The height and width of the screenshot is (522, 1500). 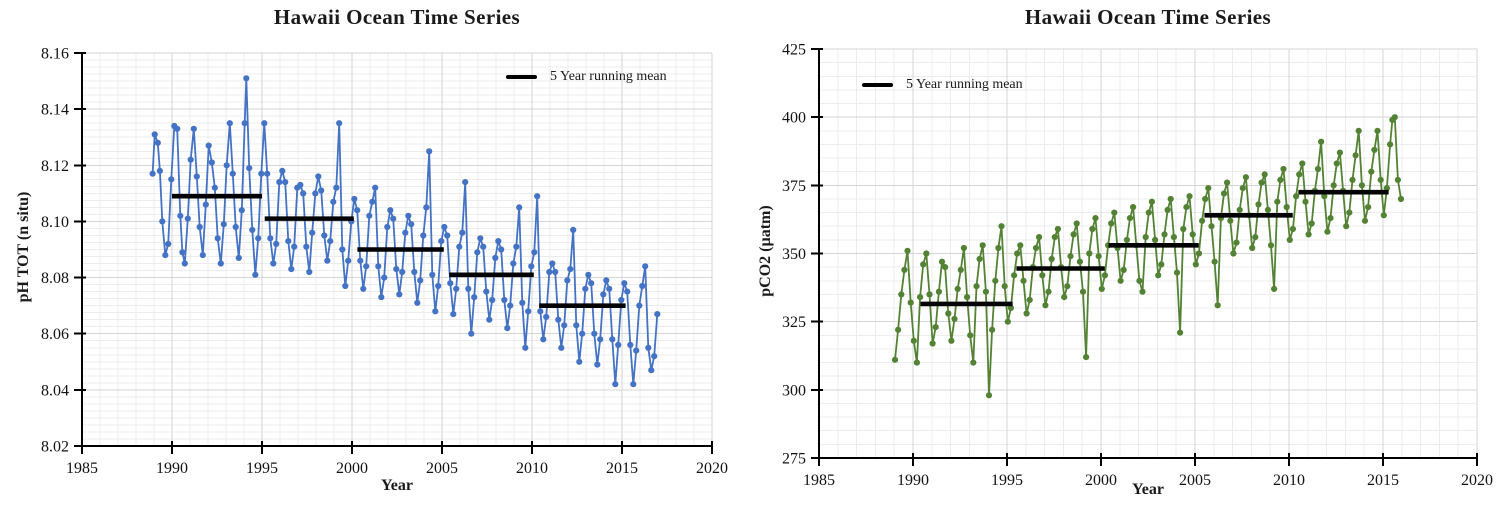 What do you see at coordinates (397, 485) in the screenshot?
I see `x-axis-title-ph: Year` at bounding box center [397, 485].